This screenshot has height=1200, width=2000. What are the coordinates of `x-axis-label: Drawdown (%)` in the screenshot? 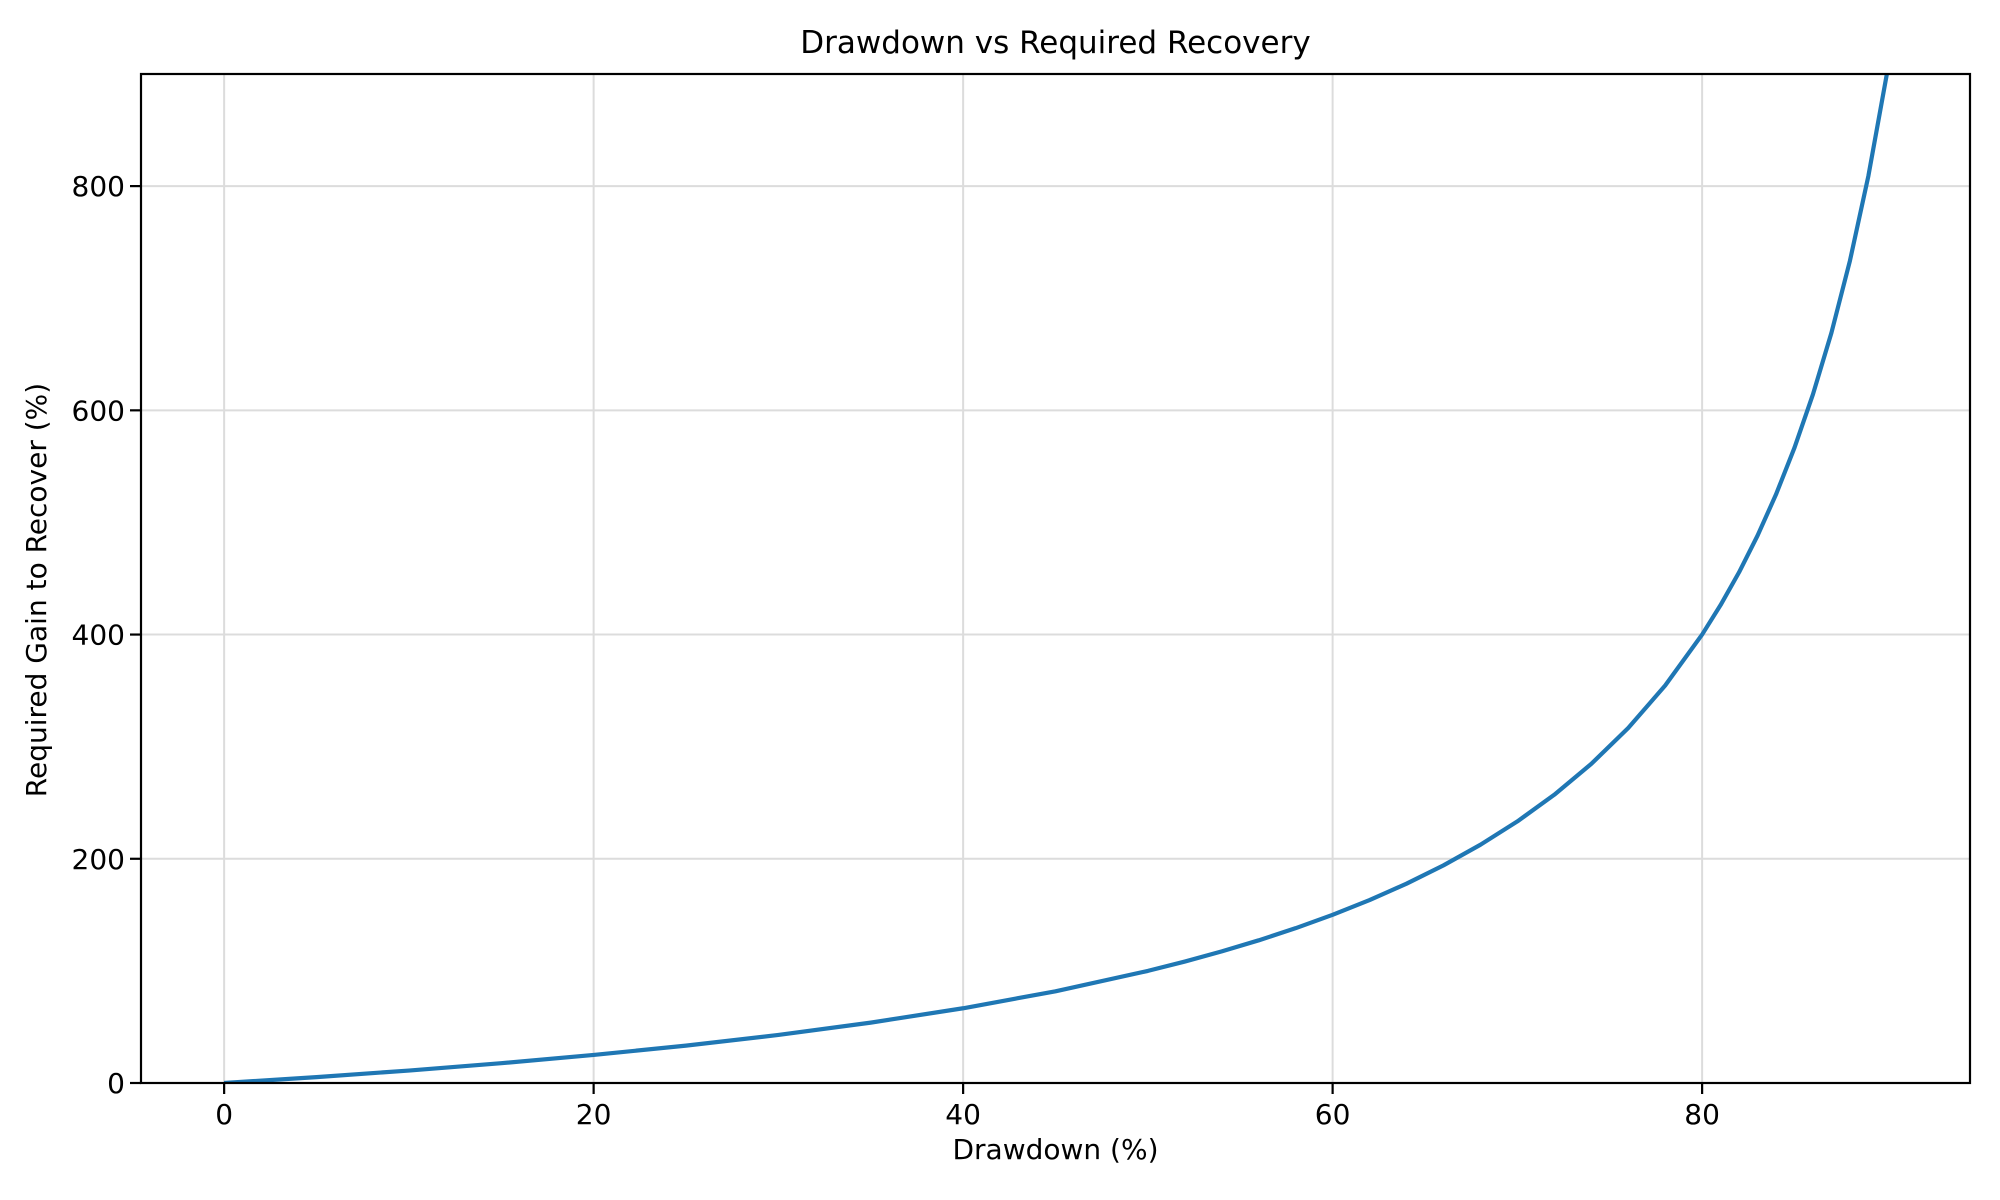 It's located at (1055, 1149).